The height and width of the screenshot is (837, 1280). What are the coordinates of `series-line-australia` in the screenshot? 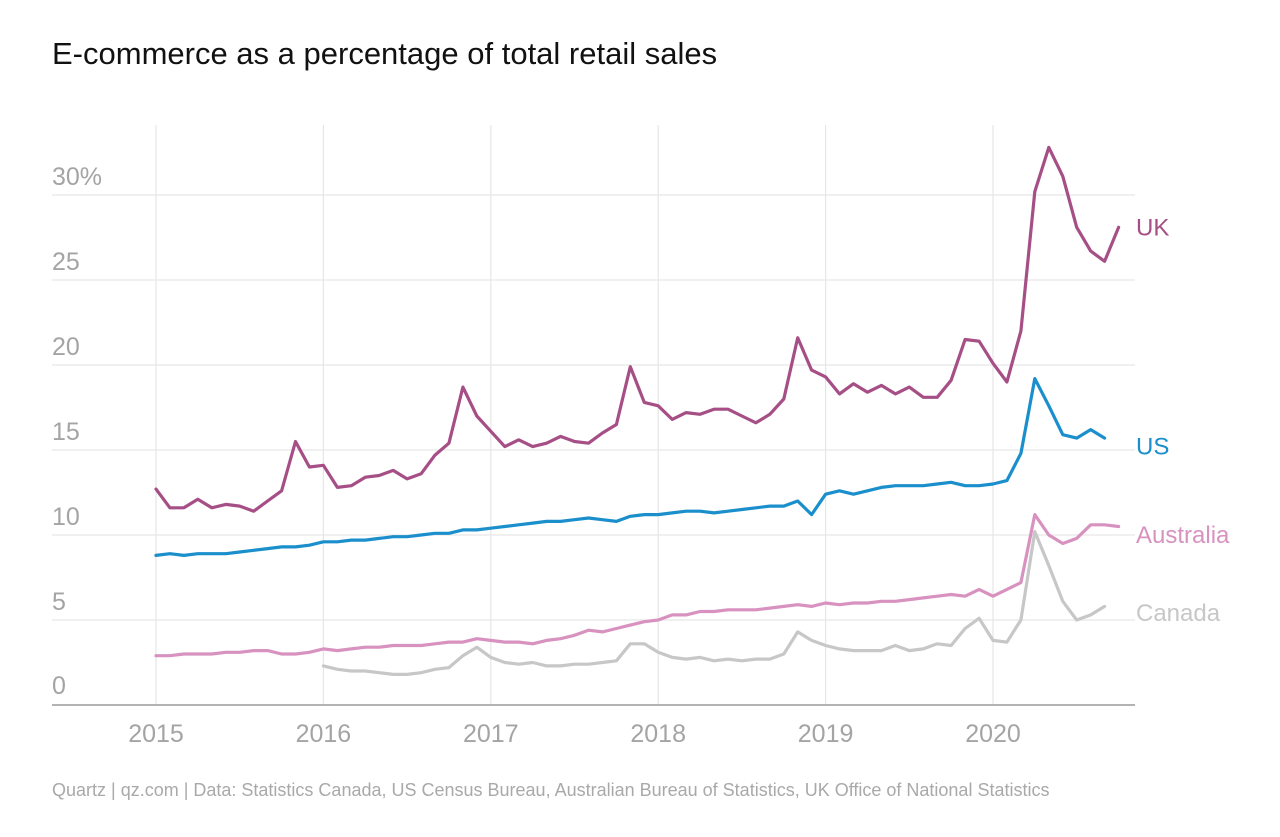 It's located at (637, 585).